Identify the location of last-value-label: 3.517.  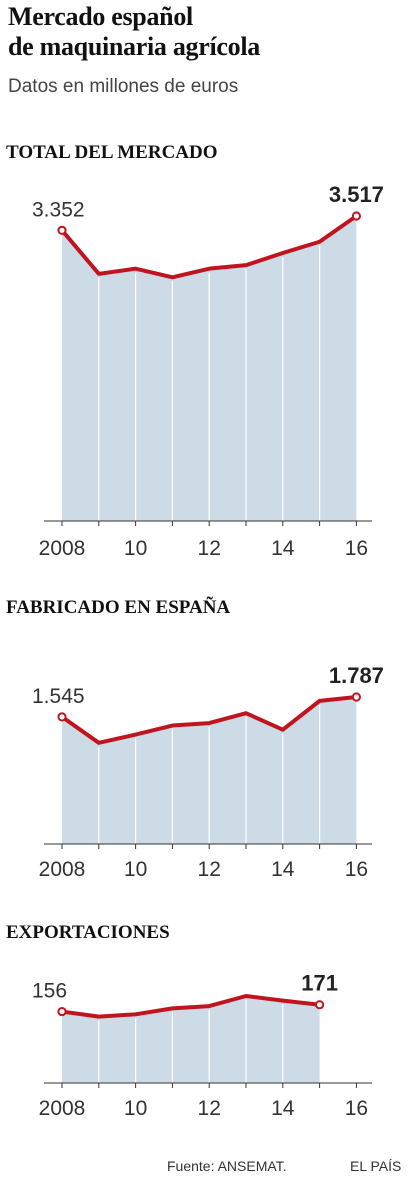
(356, 194).